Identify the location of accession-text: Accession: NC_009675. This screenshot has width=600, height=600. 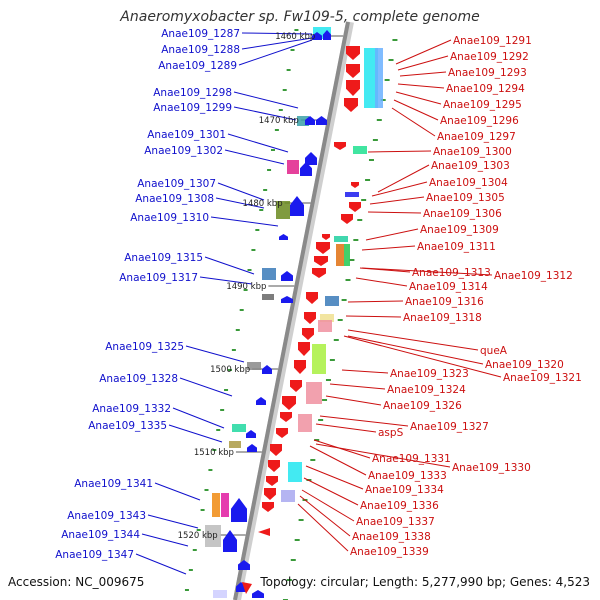
(76, 582).